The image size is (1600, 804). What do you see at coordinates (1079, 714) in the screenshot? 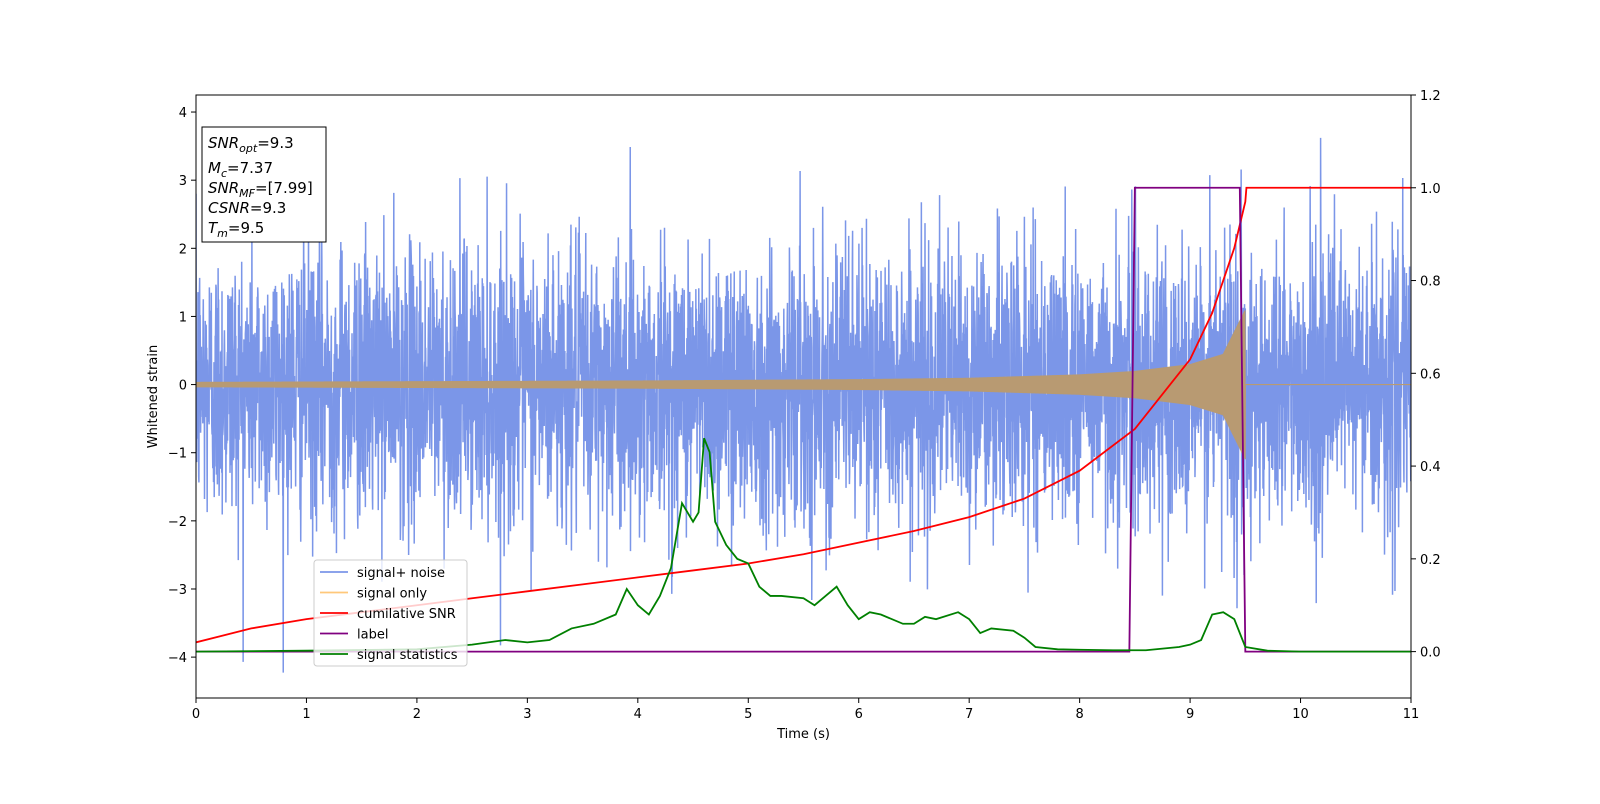
I see `x-tick-label: 8` at bounding box center [1079, 714].